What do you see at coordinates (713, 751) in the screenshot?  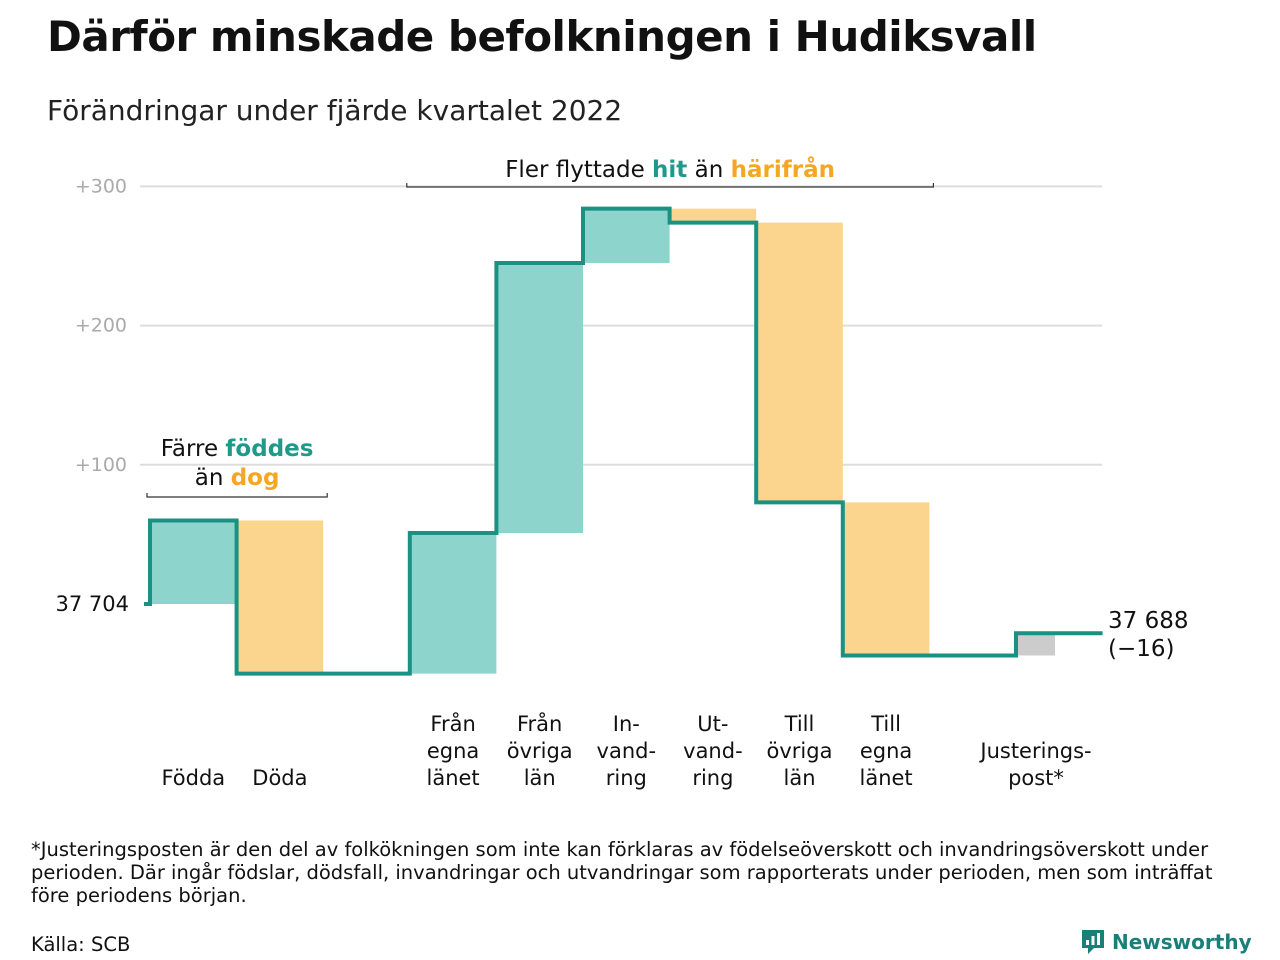 I see `category-label-6-1: vand-` at bounding box center [713, 751].